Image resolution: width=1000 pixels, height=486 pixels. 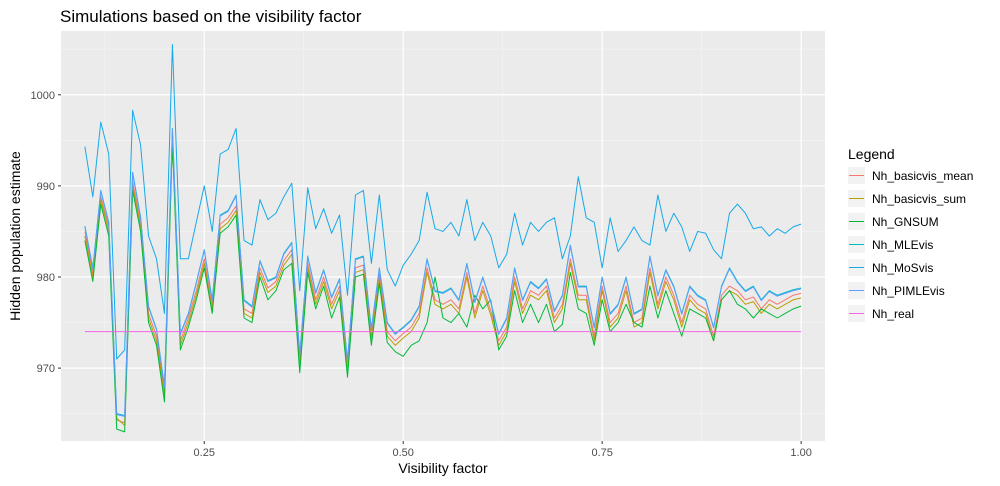 I want to click on y-tick-label: 990, so click(x=46, y=187).